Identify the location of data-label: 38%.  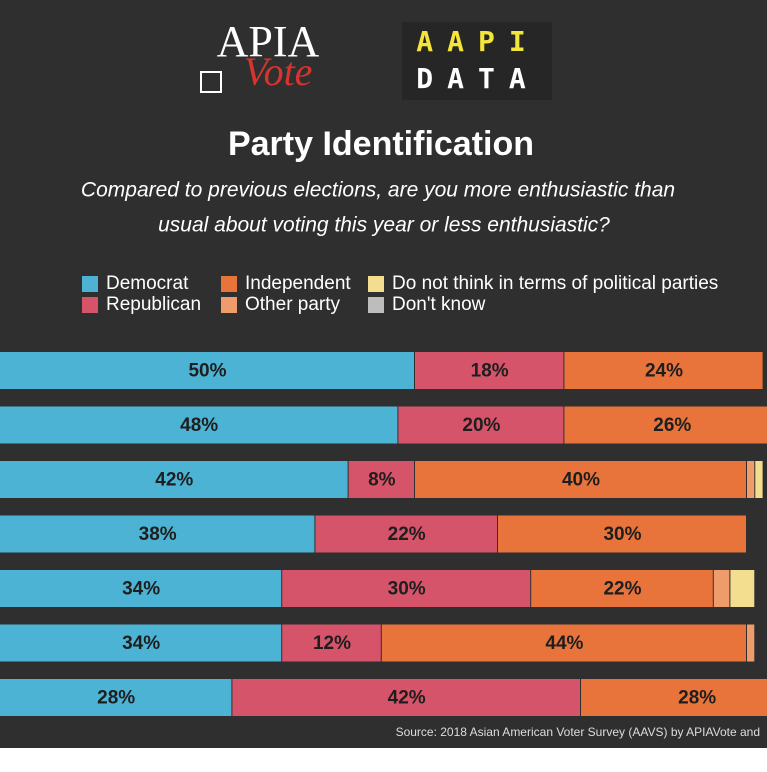
(158, 534).